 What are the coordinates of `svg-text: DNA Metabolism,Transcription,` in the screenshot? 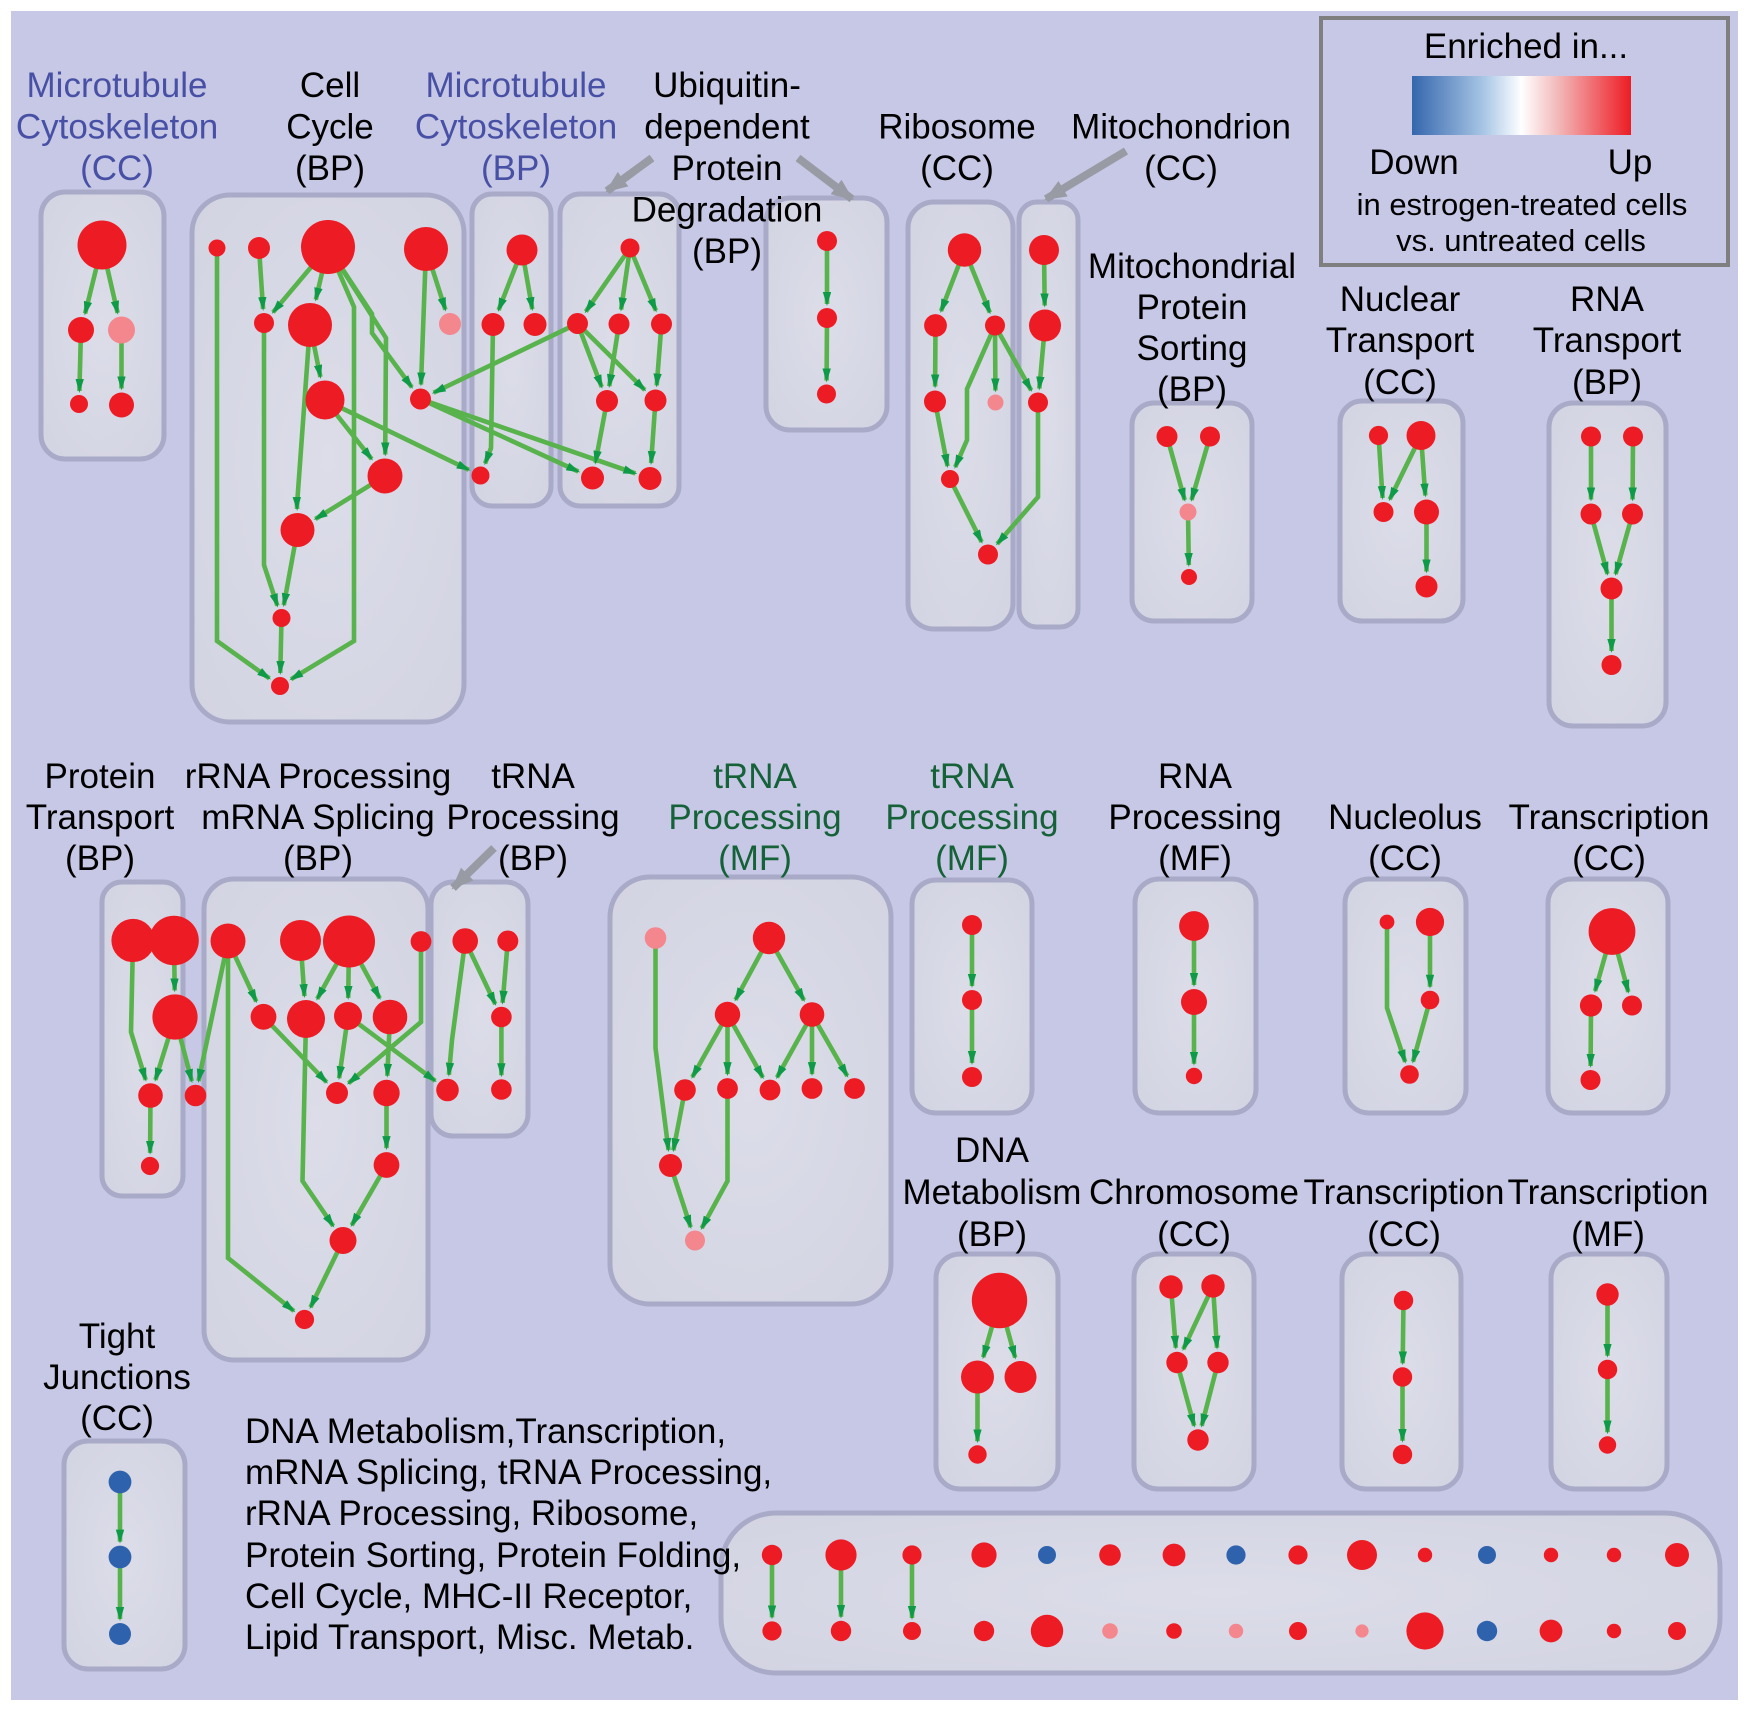 It's located at (485, 1431).